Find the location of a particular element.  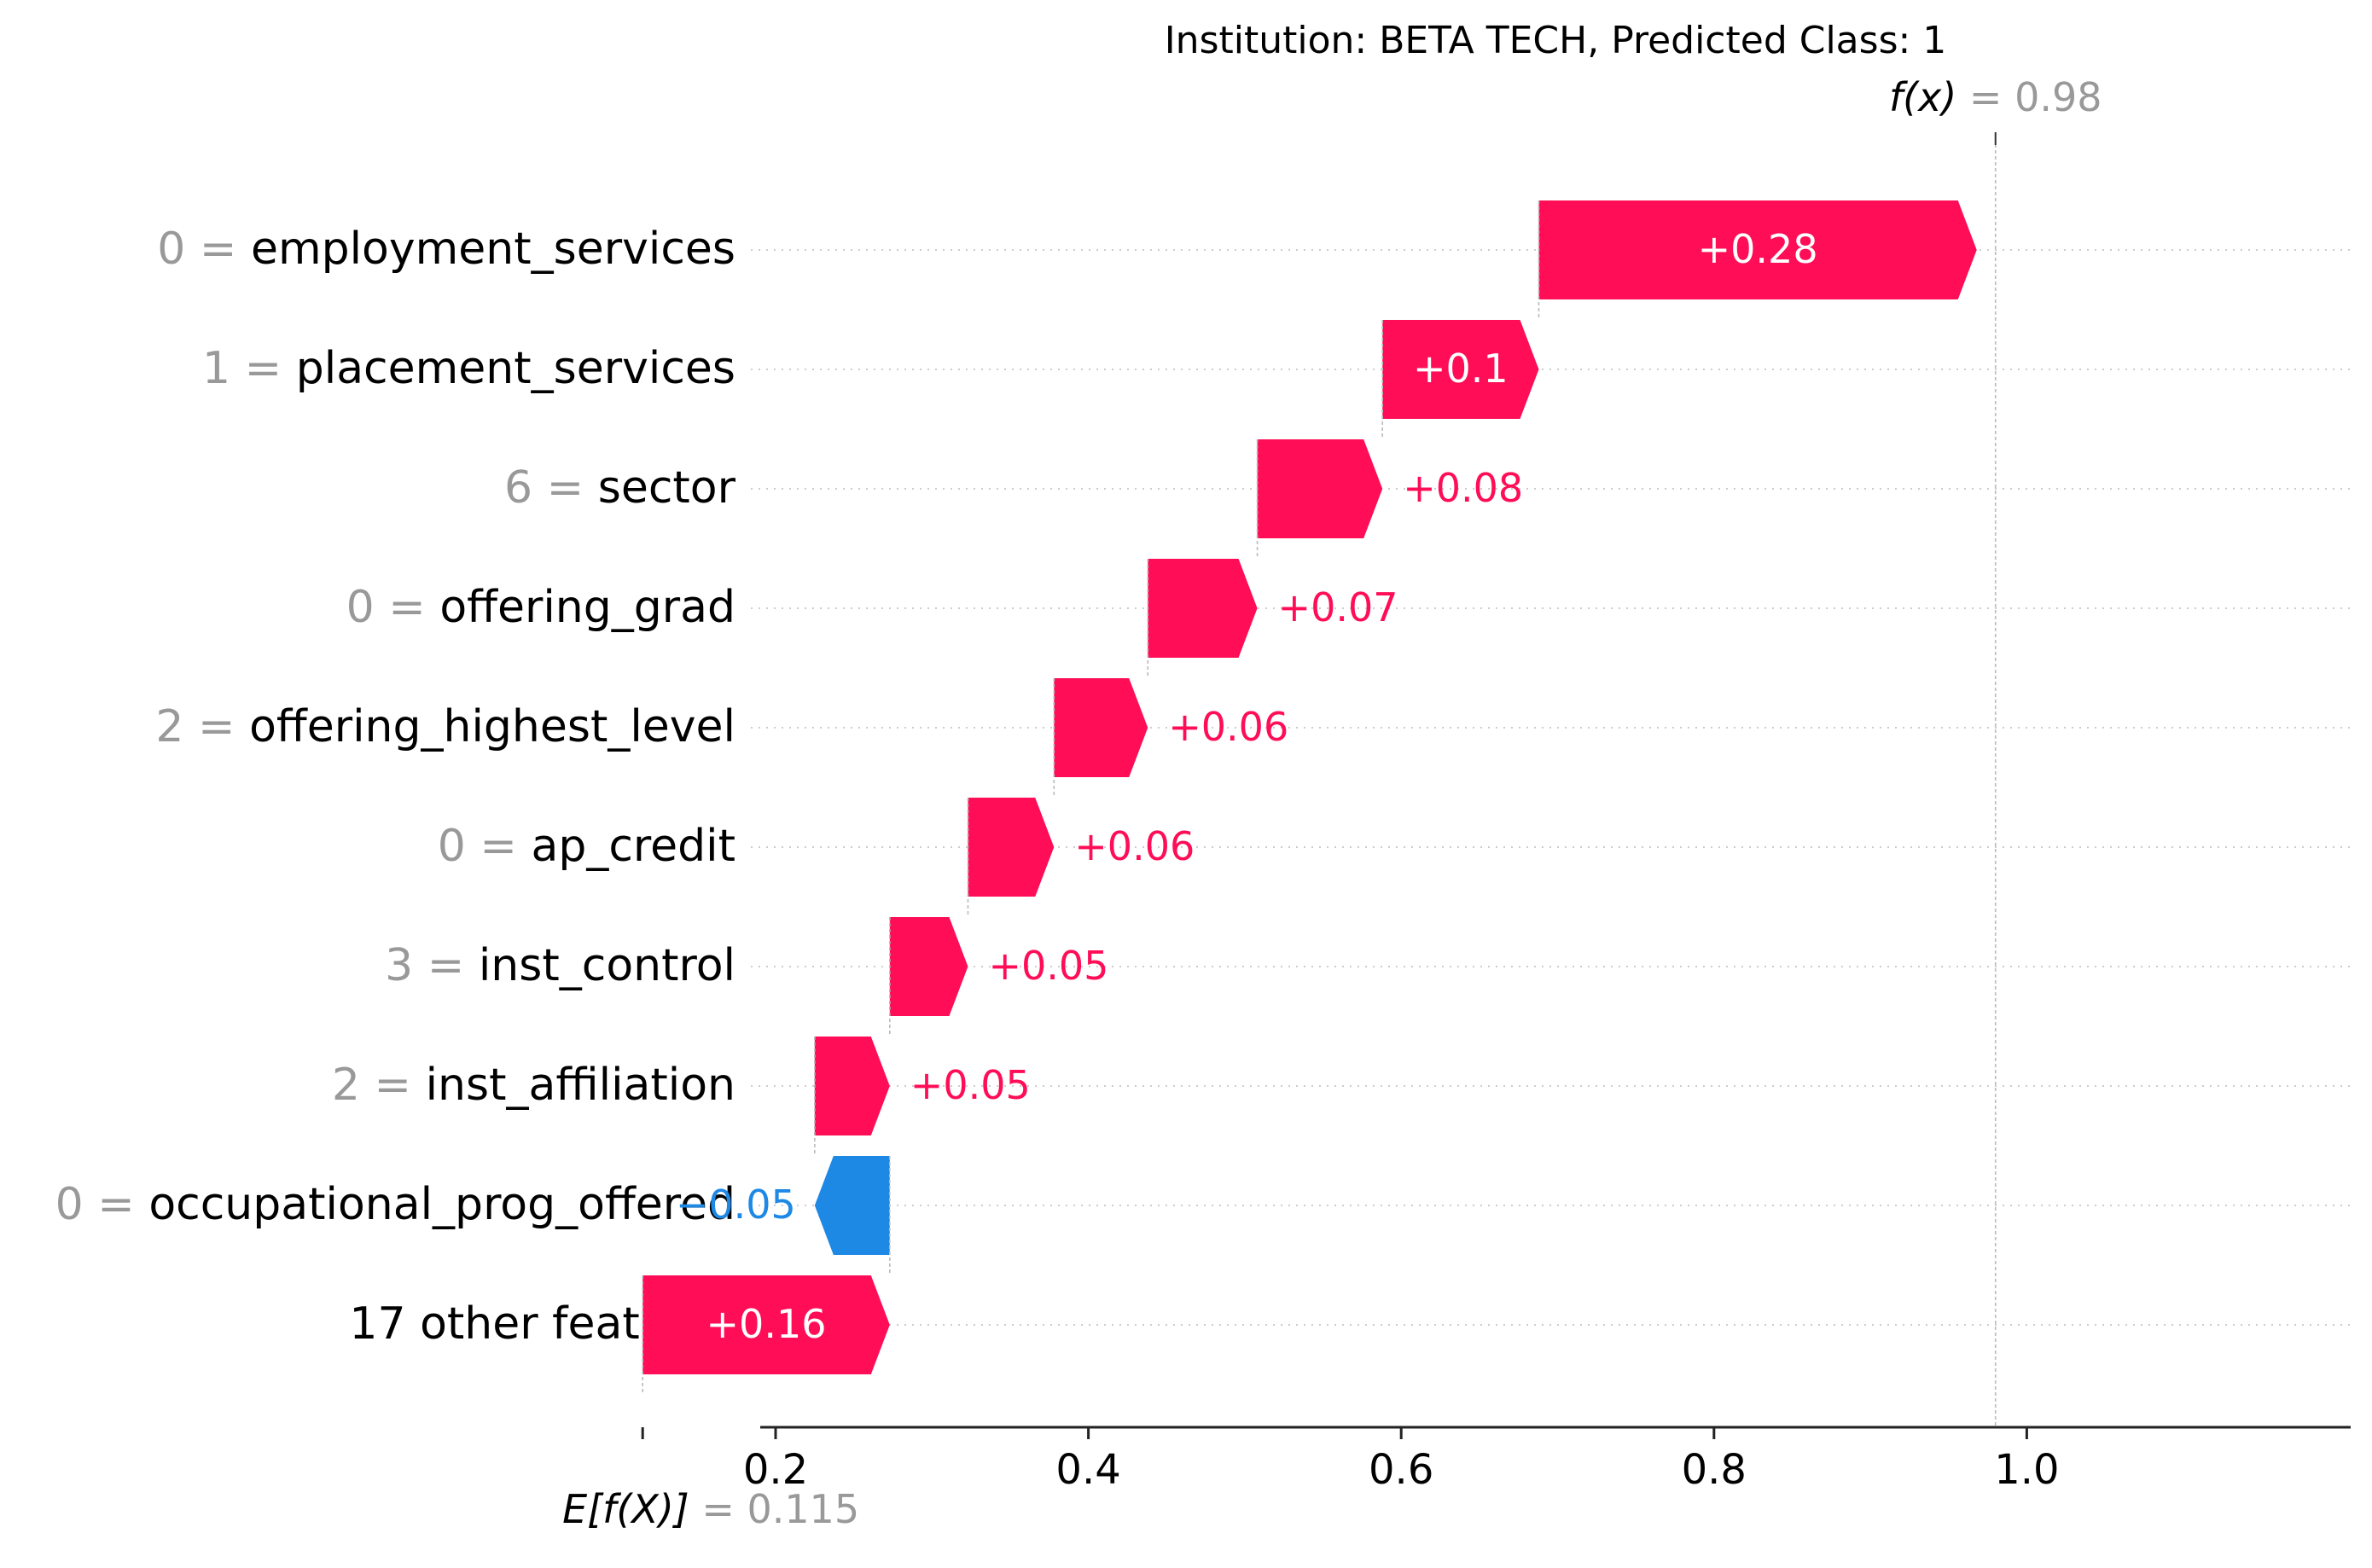

feature-label: 3 = inst_control is located at coordinates (560, 965).